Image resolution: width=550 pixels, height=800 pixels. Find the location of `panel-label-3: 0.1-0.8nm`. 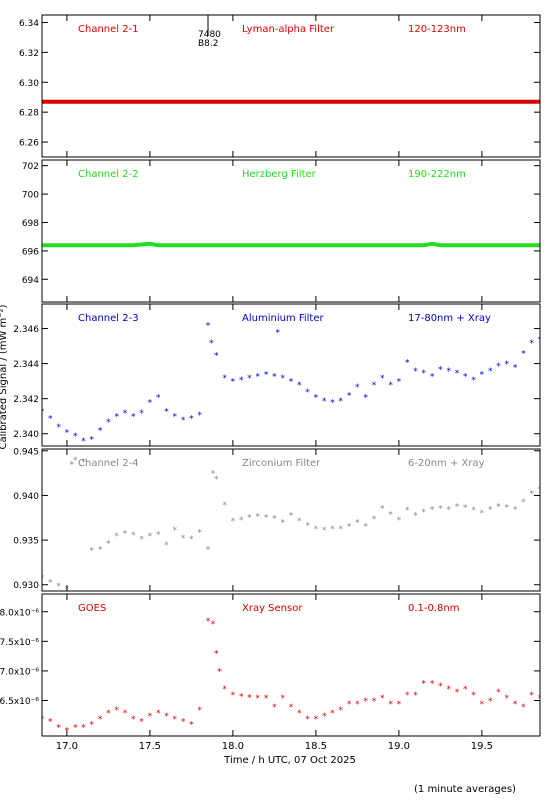

panel-label-3: 0.1-0.8nm is located at coordinates (434, 608).